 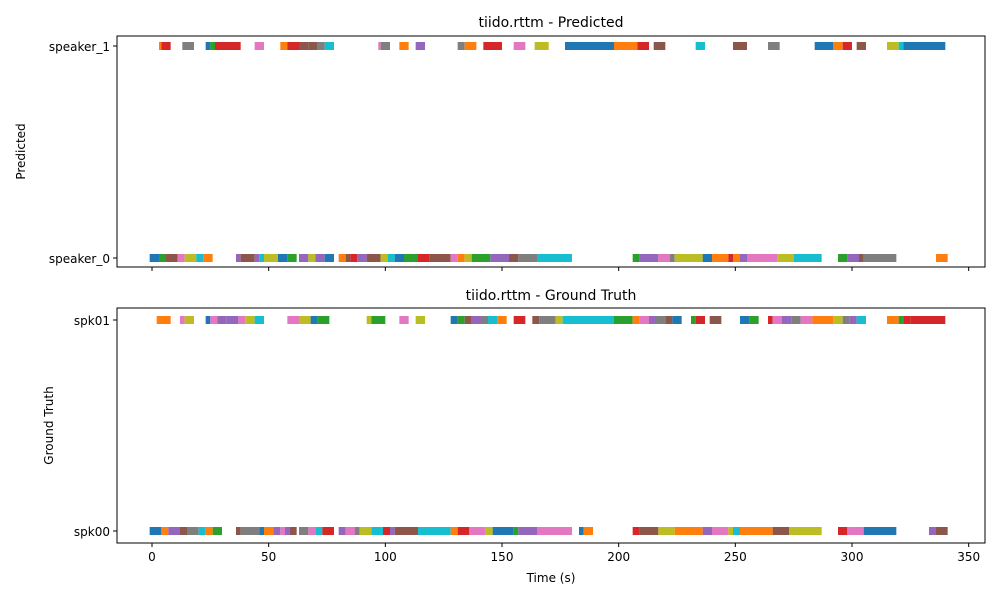 What do you see at coordinates (268, 557) in the screenshot?
I see `x-tick-label: 50` at bounding box center [268, 557].